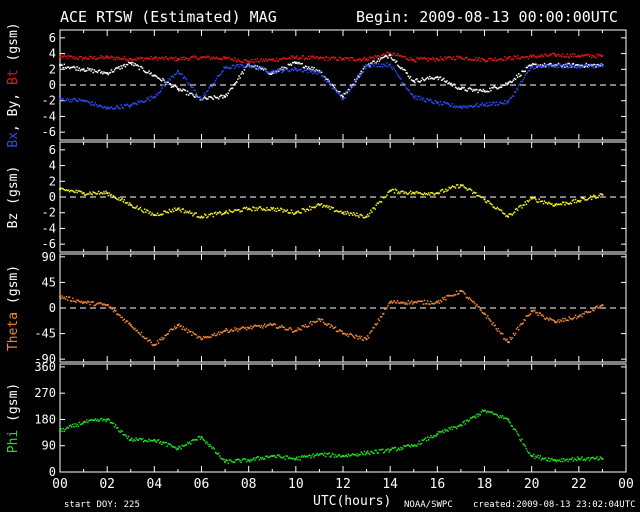 This screenshot has width=640, height=512. What do you see at coordinates (45, 419) in the screenshot?
I see `y-tick-label: 180` at bounding box center [45, 419].